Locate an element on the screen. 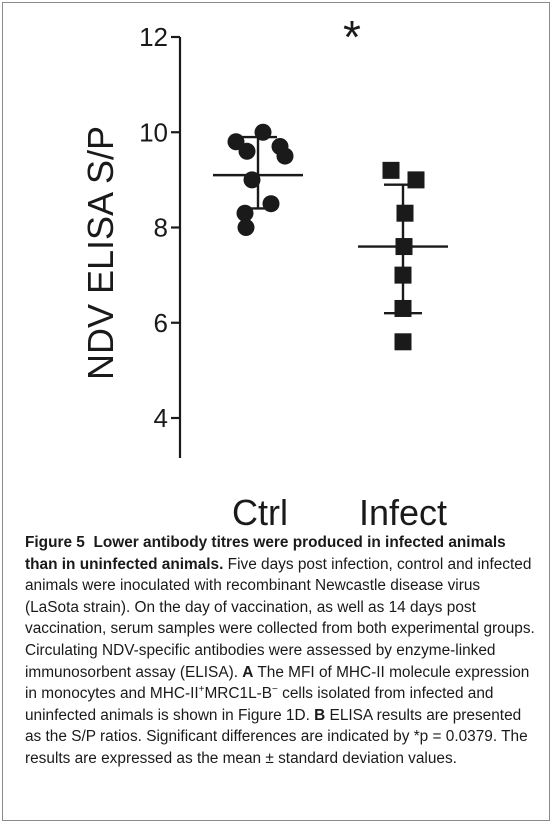 Image resolution: width=554 pixels, height=825 pixels. y-tick-labels: 4 6 8 10 12 is located at coordinates (153, 227).